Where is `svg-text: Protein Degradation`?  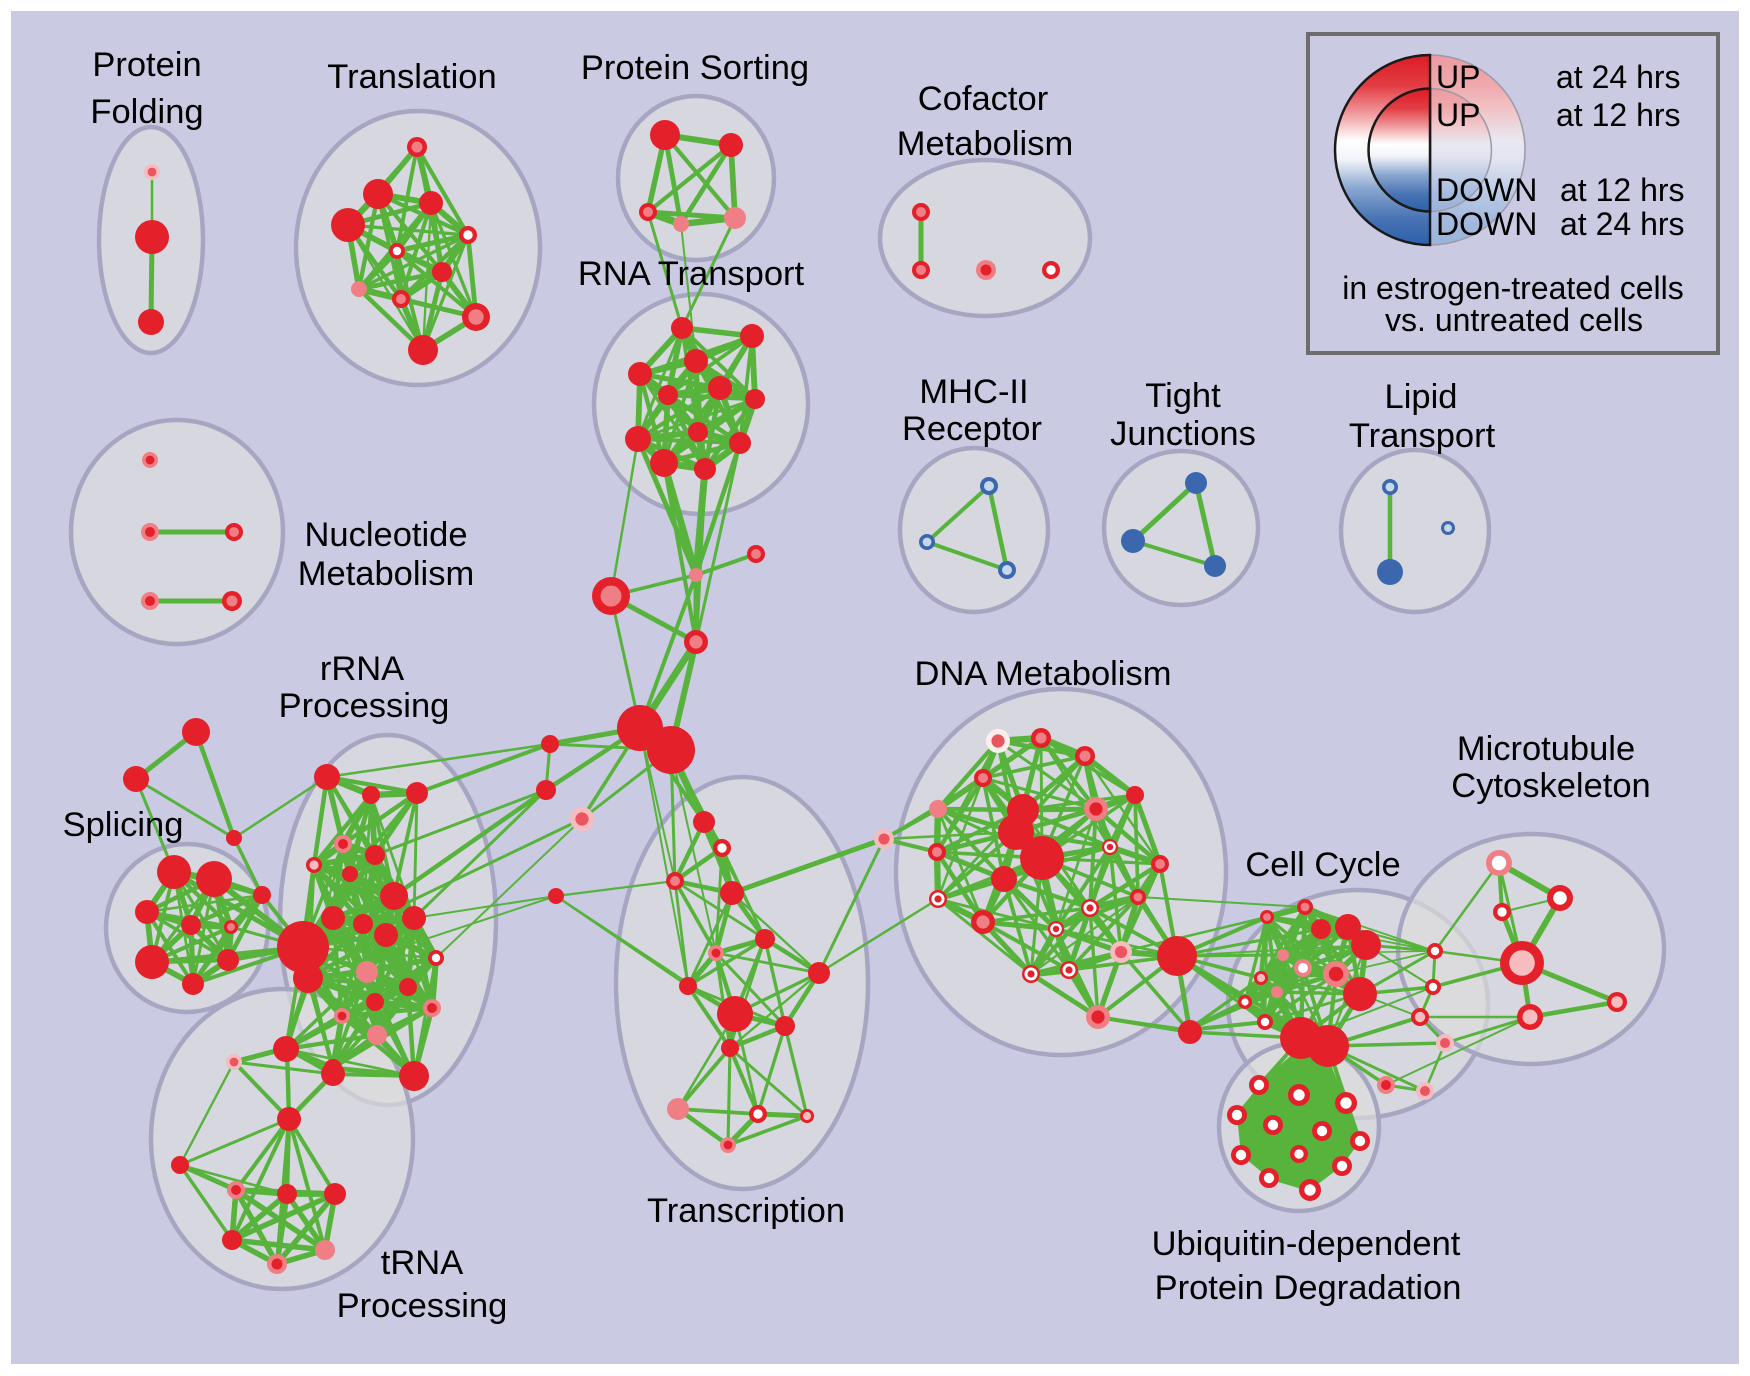 svg-text: Protein Degradation is located at coordinates (1308, 1288).